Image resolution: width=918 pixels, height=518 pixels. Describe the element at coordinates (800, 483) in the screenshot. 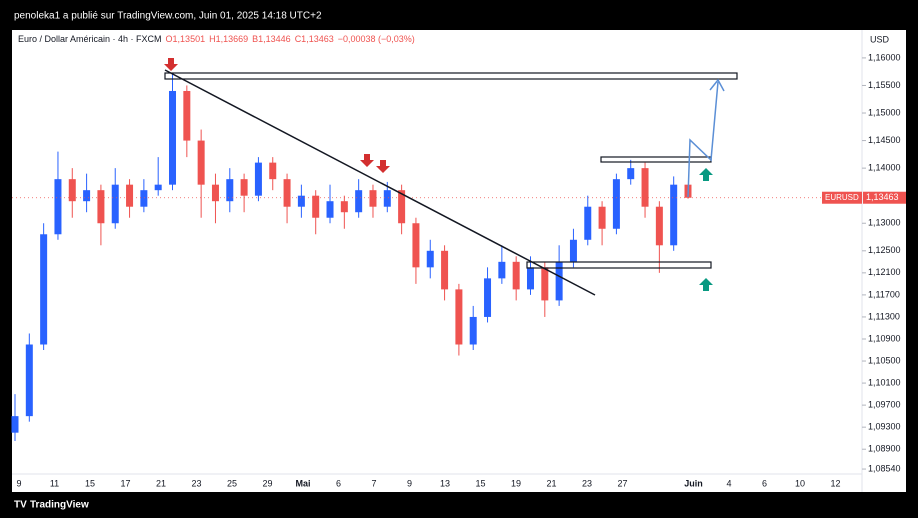

I see `x-tick-label: 10` at that location.